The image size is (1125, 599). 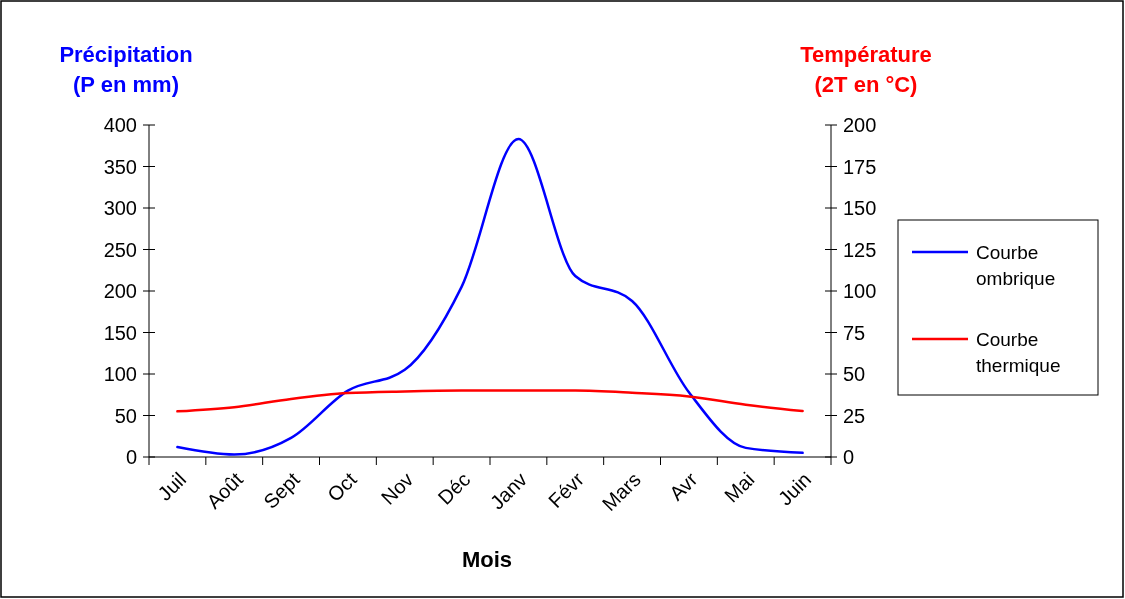 I want to click on x-tick-label: Oct, so click(x=342, y=486).